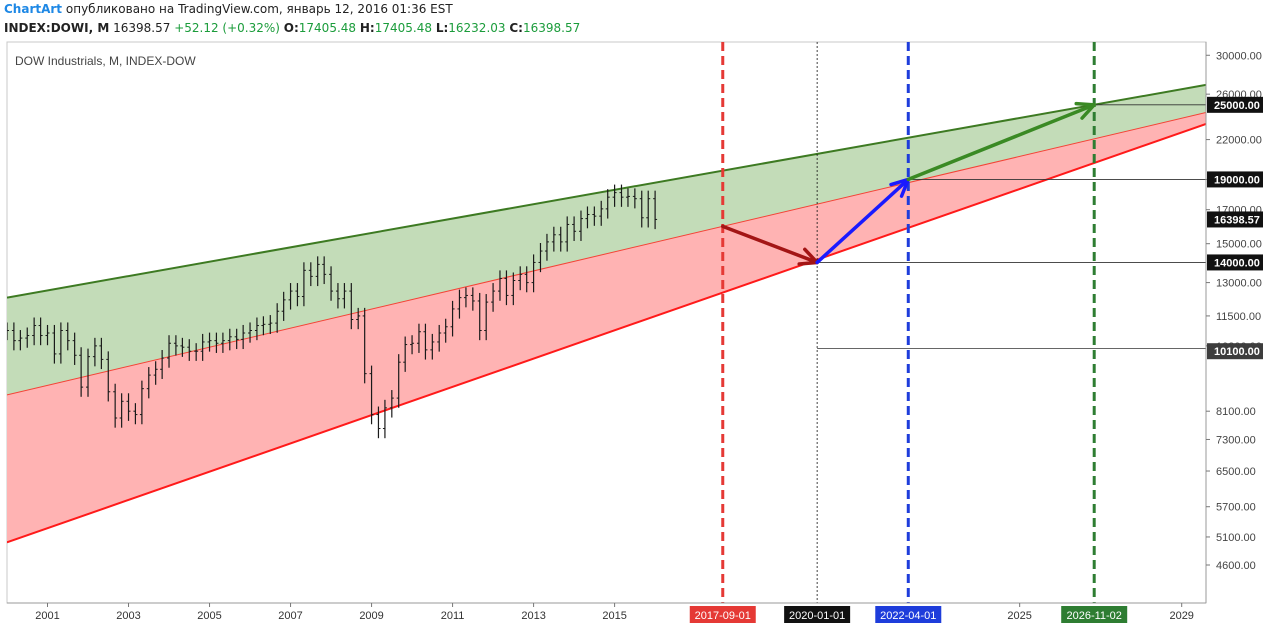 This screenshot has height=629, width=1270. Describe the element at coordinates (57, 28) in the screenshot. I see `symbol-label: INDEX:DOWI, M` at that location.